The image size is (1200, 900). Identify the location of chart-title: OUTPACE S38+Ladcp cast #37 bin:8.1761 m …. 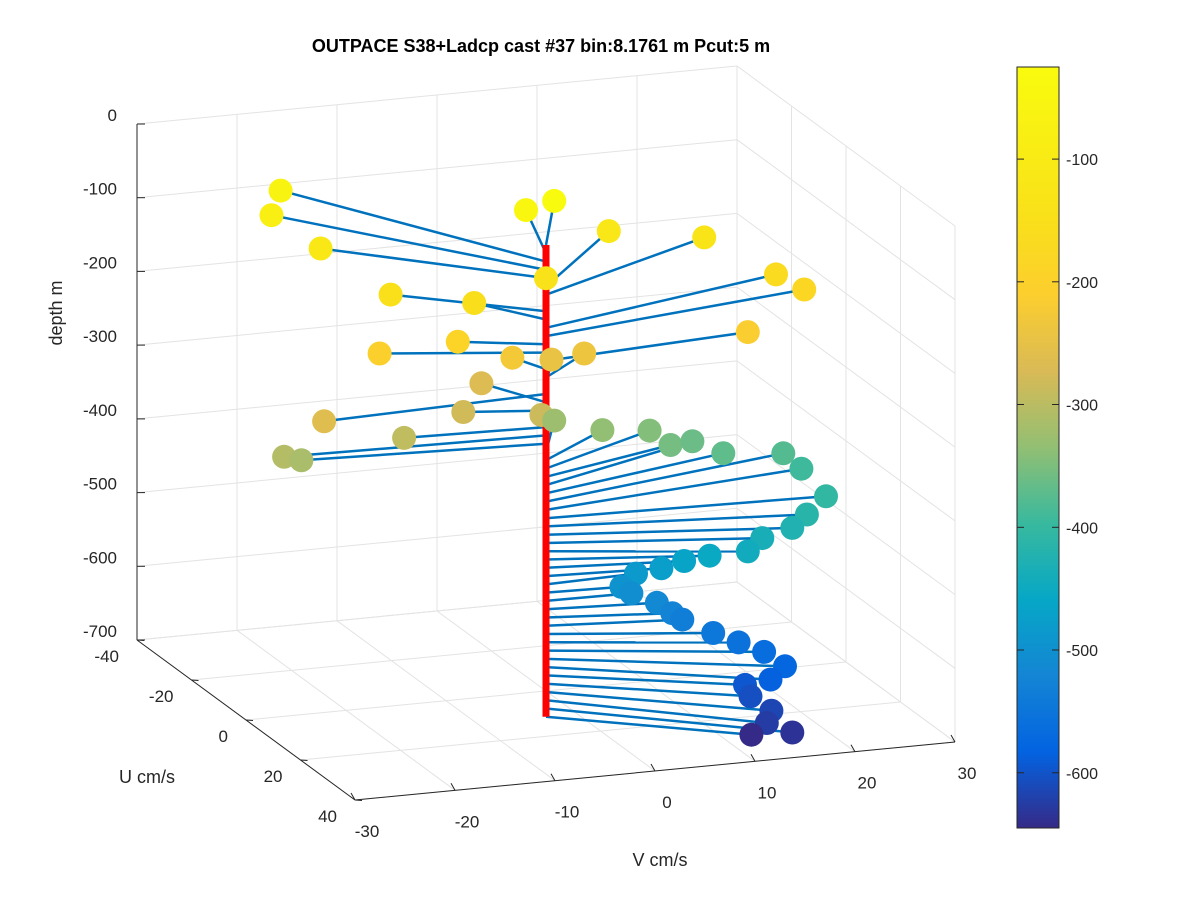
(541, 46).